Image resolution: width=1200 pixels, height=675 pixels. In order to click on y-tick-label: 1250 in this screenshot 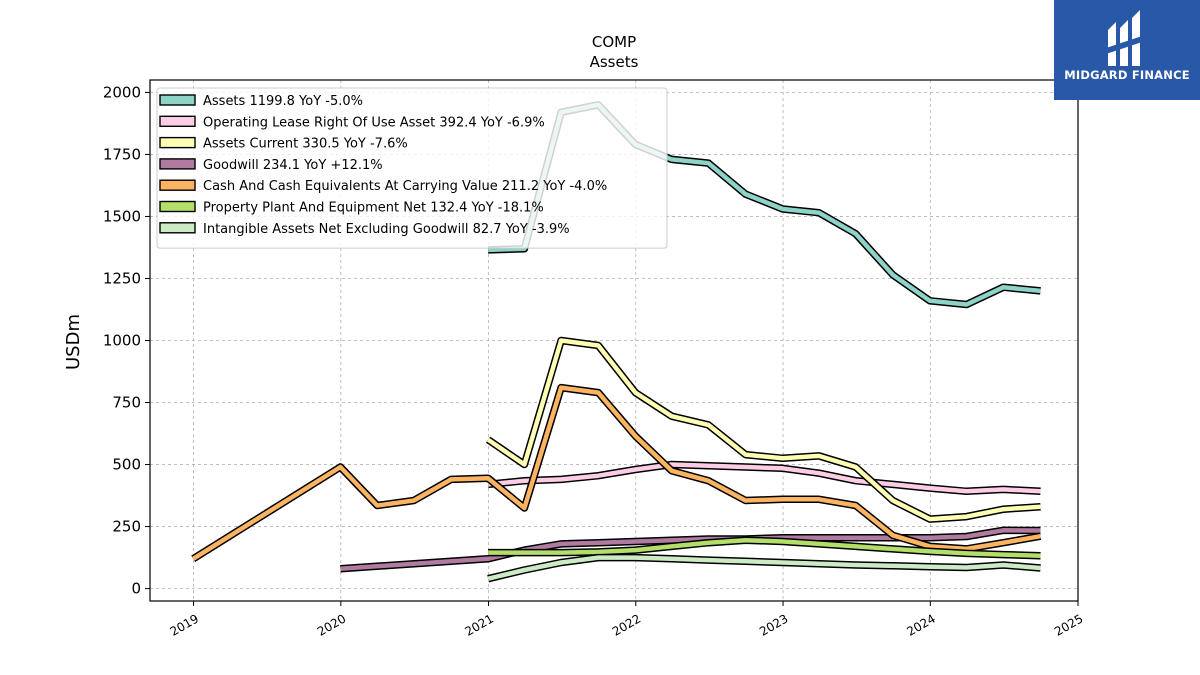, I will do `click(122, 278)`.